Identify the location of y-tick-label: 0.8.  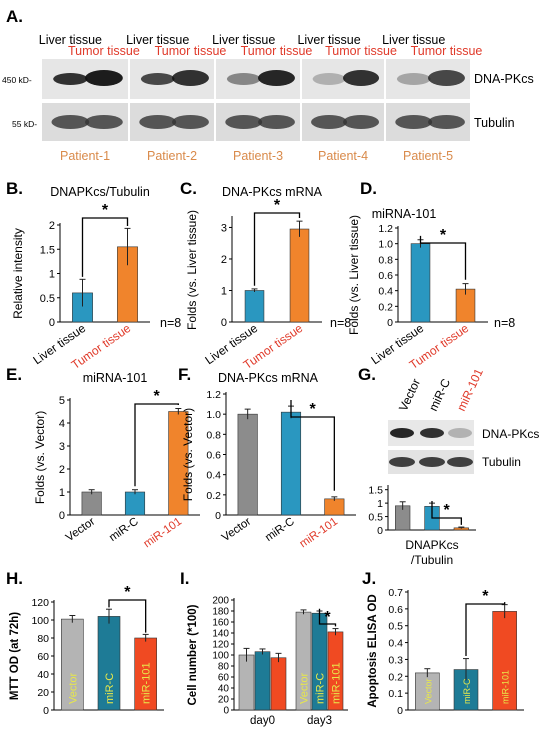
(213, 435).